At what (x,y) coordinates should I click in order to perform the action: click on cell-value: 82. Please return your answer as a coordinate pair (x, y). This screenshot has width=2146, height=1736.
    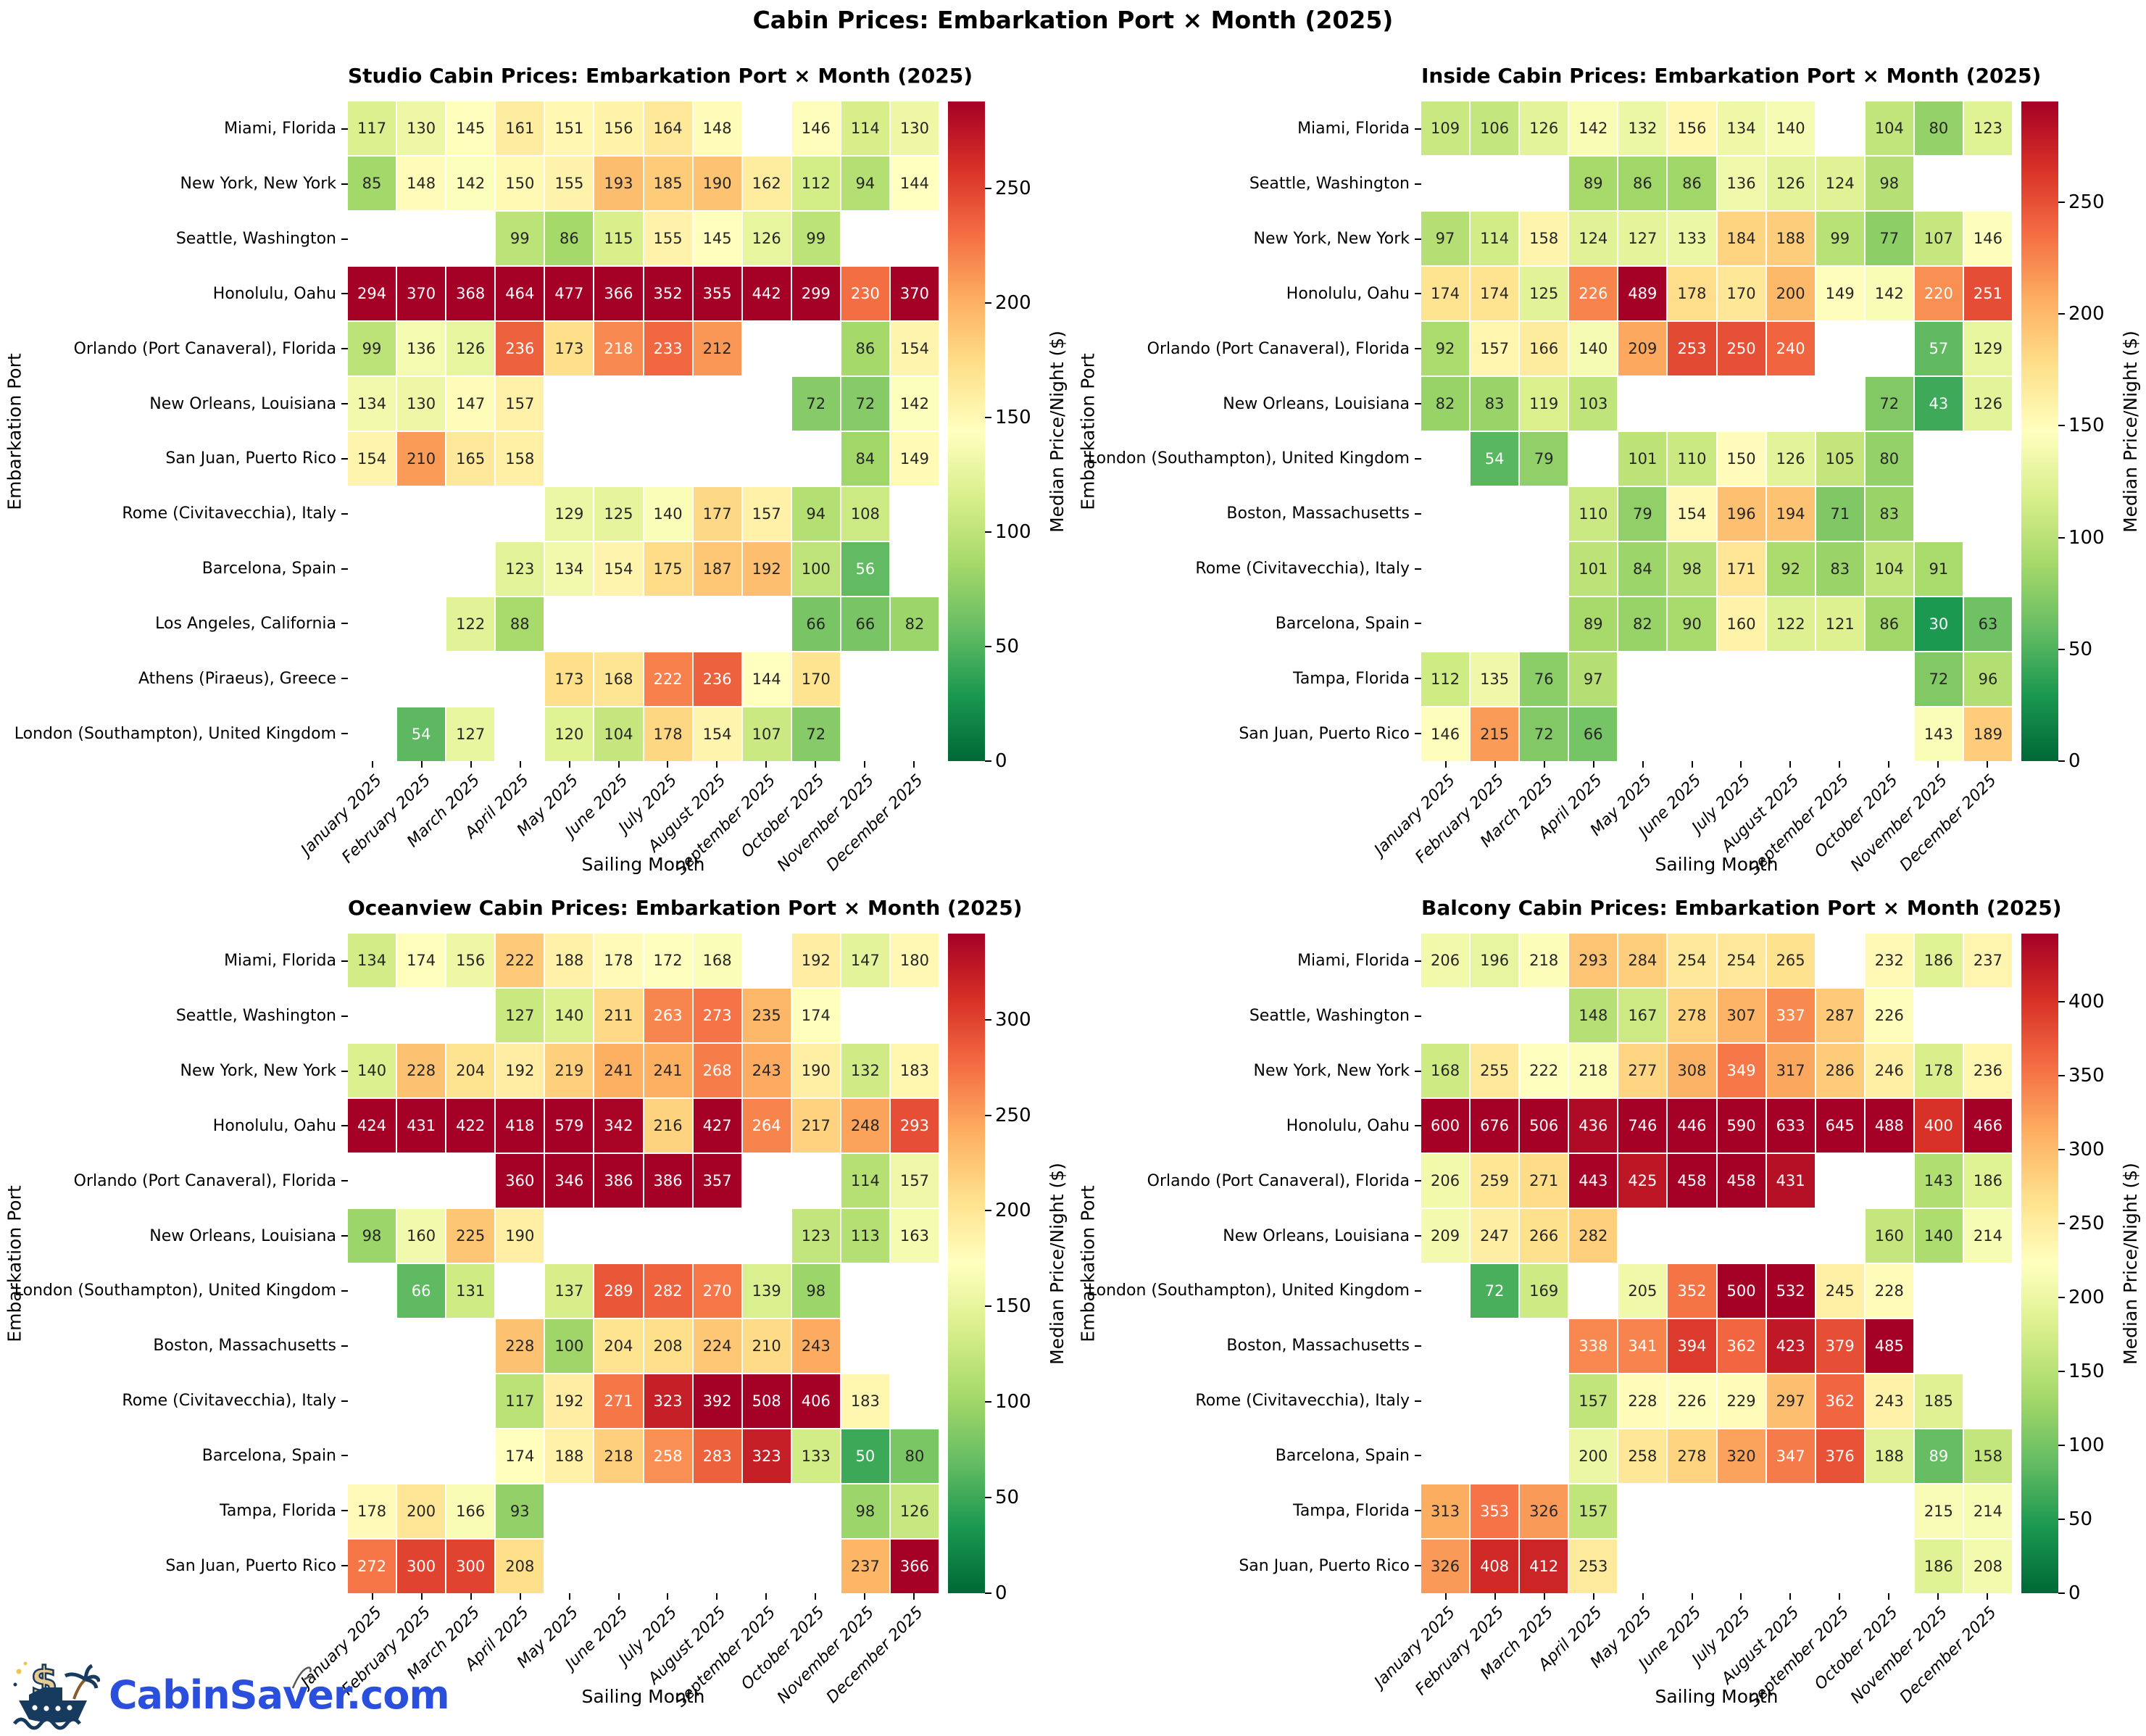
    Looking at the image, I should click on (914, 624).